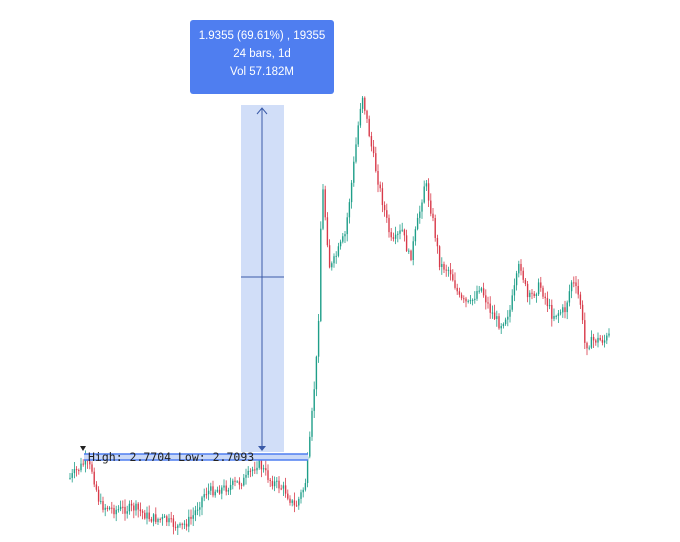 This screenshot has height=542, width=680. Describe the element at coordinates (196, 457) in the screenshot. I see `high-low-range-band` at that location.